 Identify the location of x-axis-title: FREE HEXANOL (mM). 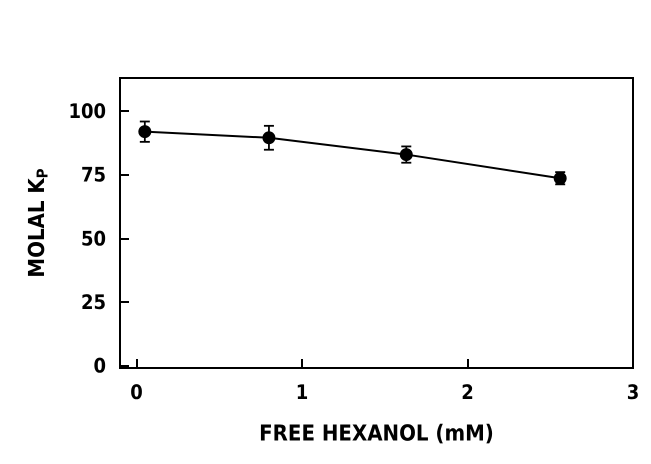
(376, 434).